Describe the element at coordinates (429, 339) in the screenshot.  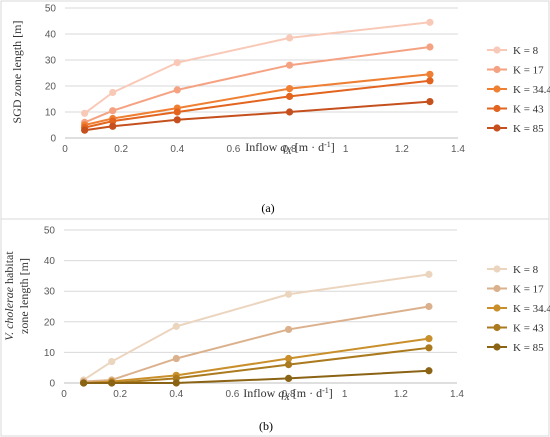
I see `panel-b-series-3-point` at that location.